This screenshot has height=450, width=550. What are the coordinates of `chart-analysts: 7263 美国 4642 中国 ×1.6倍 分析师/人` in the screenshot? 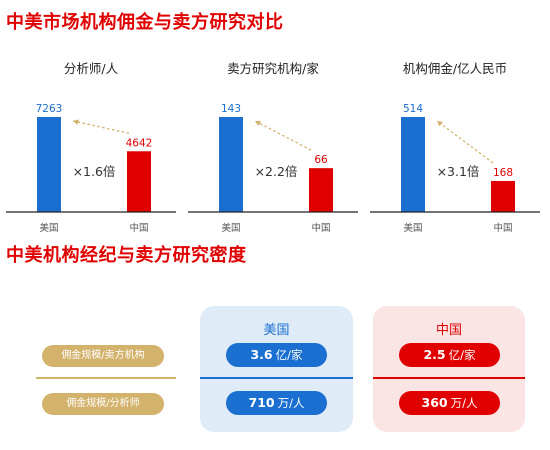 It's located at (91, 146).